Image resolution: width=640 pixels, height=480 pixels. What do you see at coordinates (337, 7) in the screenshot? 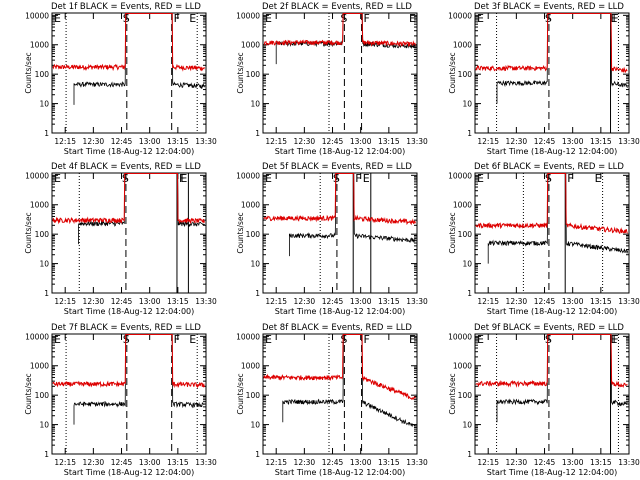
I see `panel-title: Det 2f BLACK = Events, RED = LLD` at bounding box center [337, 7].